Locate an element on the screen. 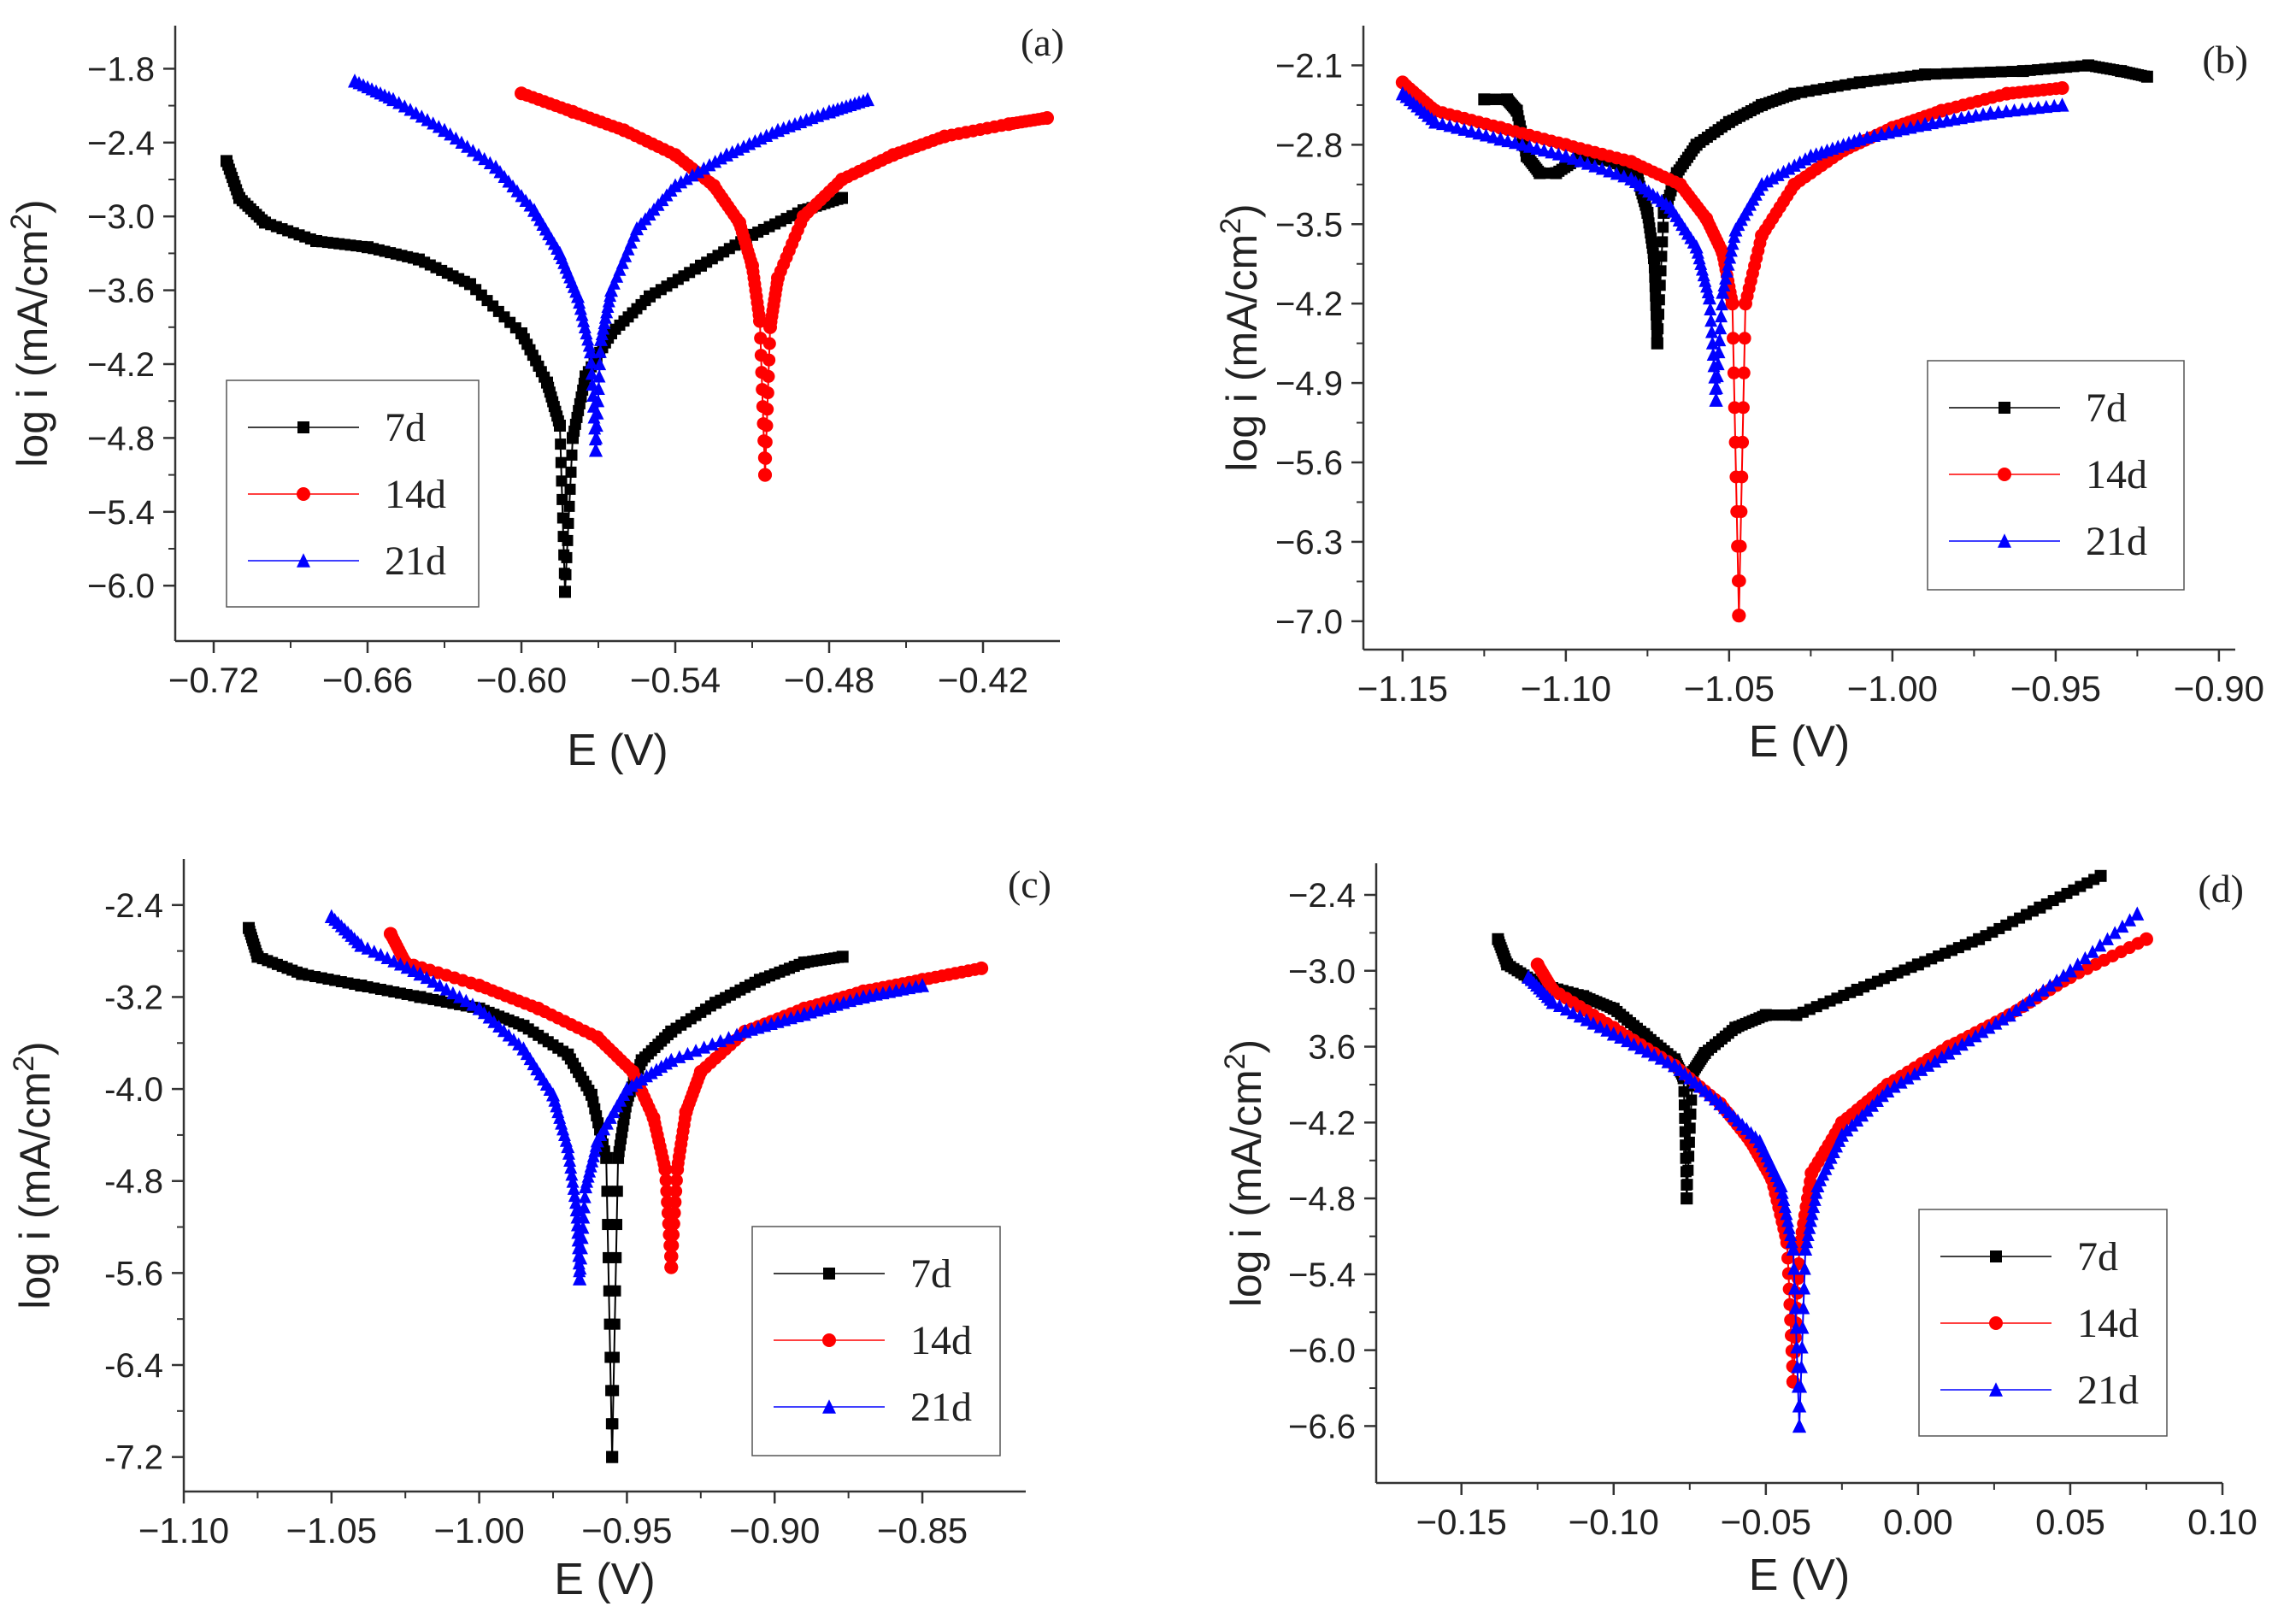  y-tick-label: −4.8 is located at coordinates (121, 438).